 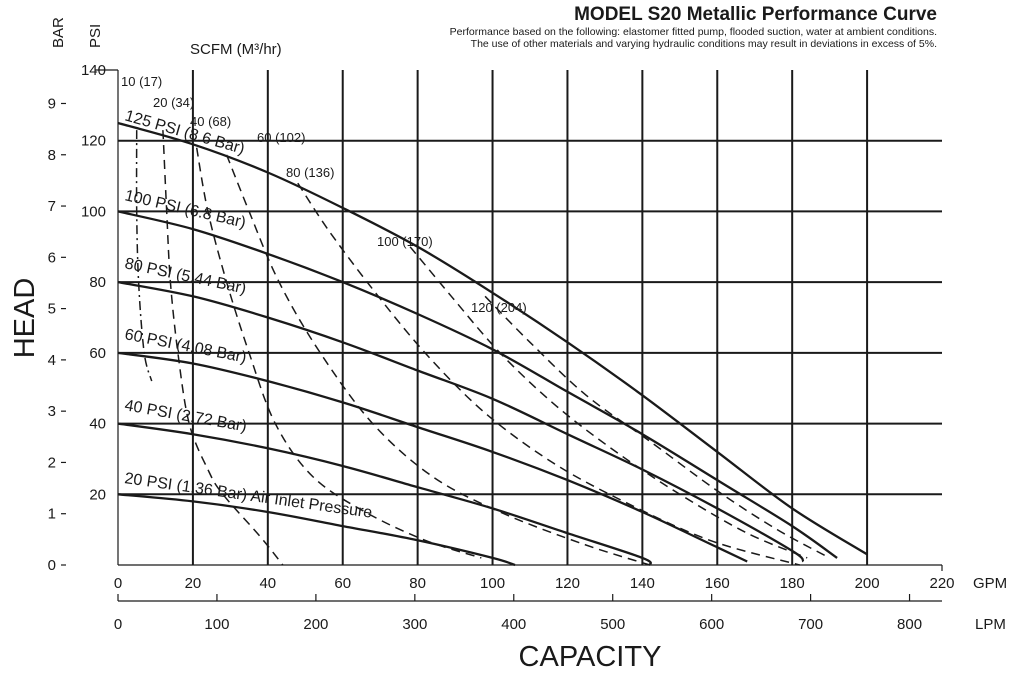 What do you see at coordinates (909, 624) in the screenshot?
I see `lpm-tick-label: 800` at bounding box center [909, 624].